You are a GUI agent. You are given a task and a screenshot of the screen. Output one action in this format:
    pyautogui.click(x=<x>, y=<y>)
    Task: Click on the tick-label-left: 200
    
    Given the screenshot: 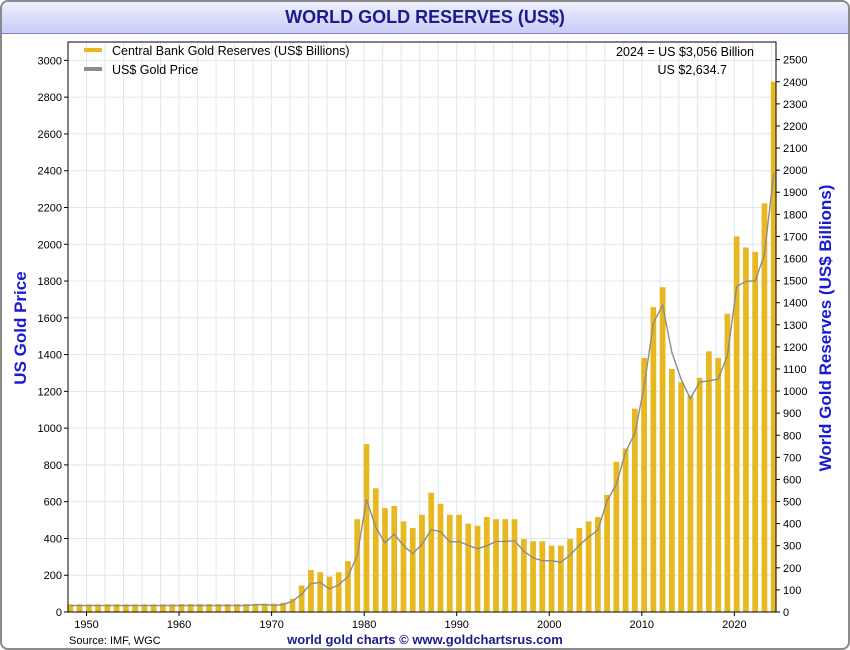 What is the action you would take?
    pyautogui.click(x=53, y=576)
    